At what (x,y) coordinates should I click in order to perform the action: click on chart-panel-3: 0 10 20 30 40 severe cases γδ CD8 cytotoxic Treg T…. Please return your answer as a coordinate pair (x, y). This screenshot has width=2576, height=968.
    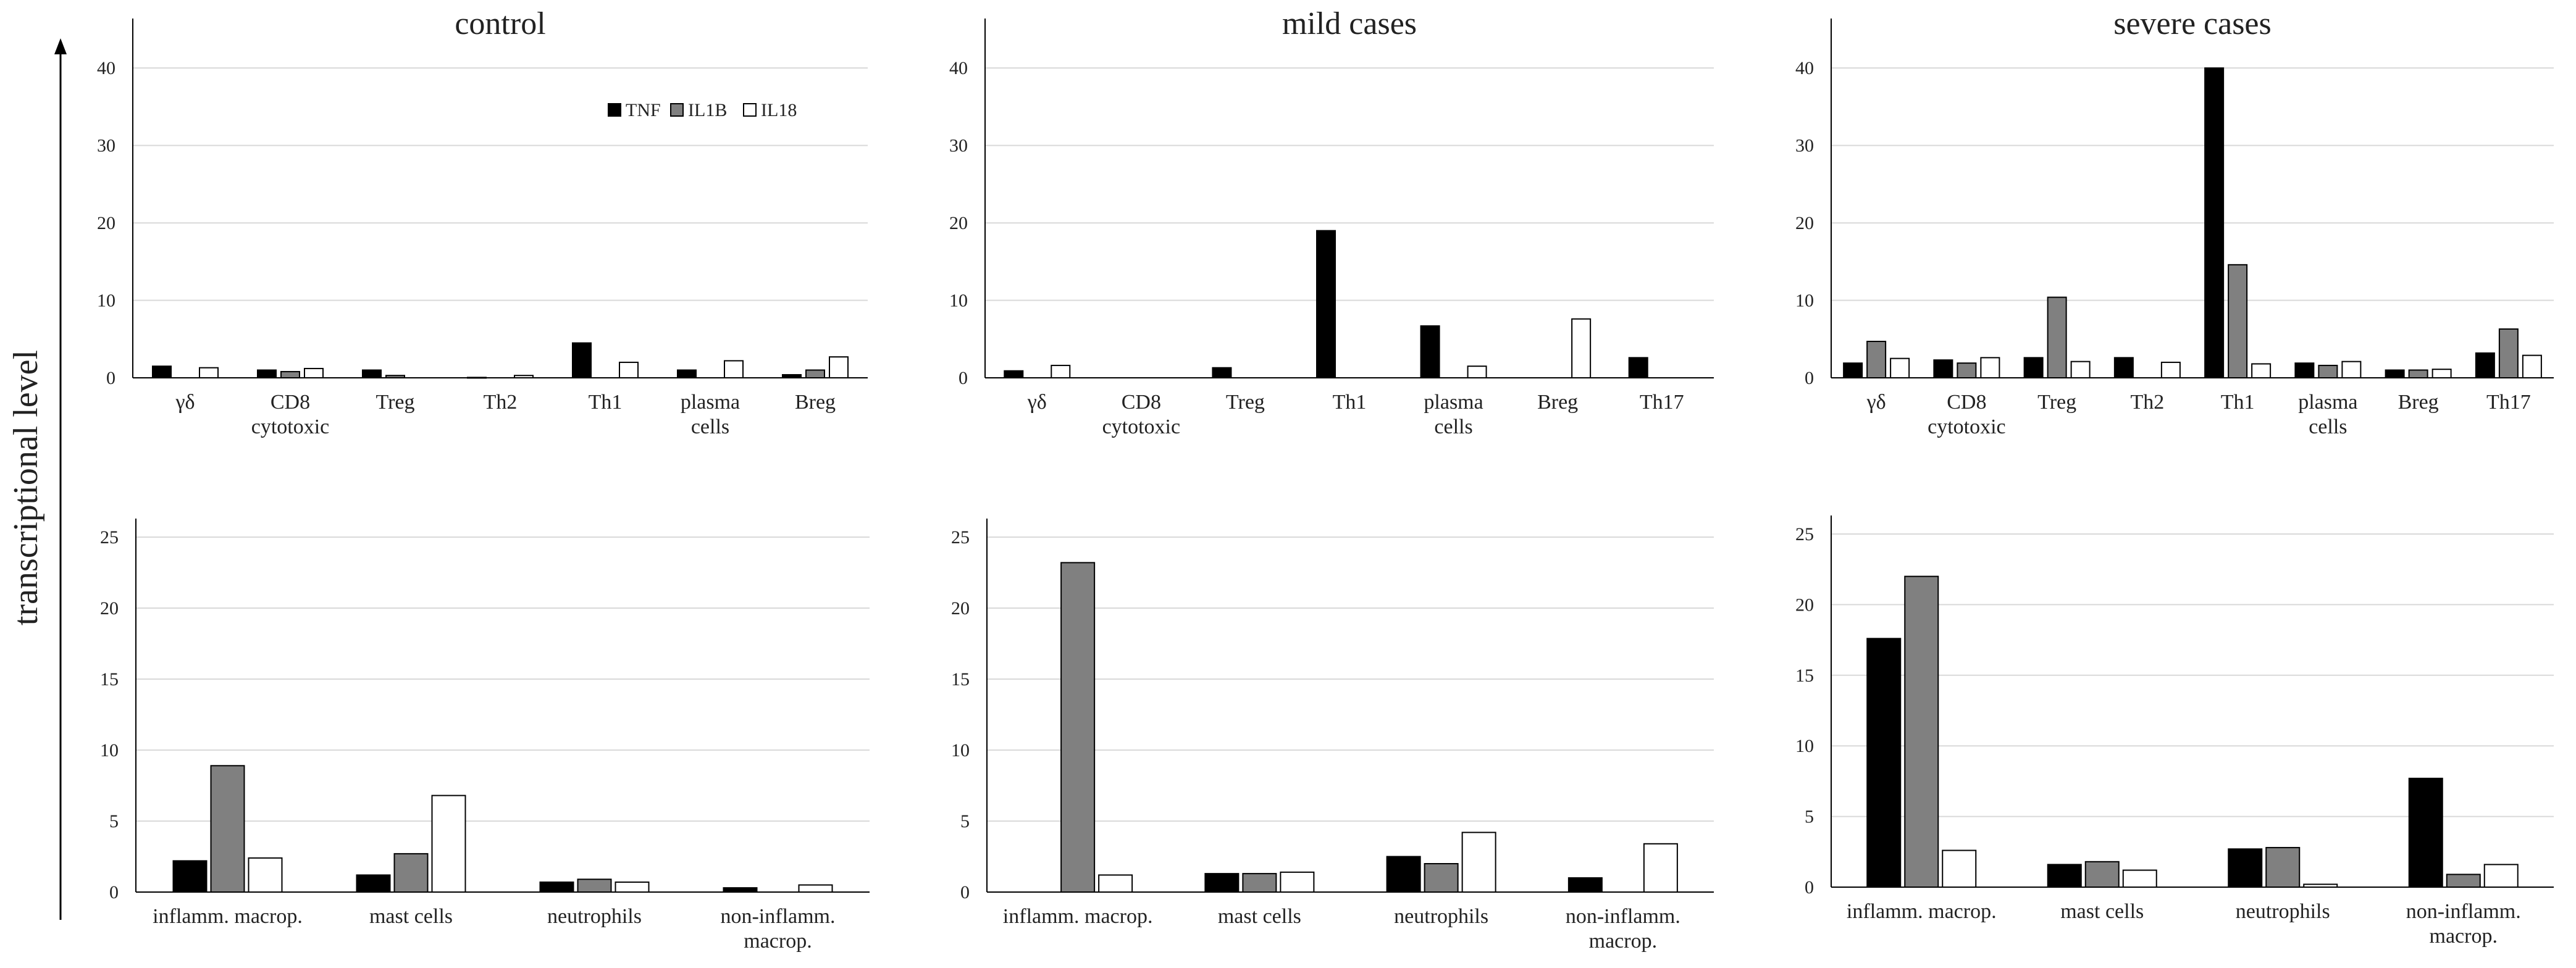
    Looking at the image, I should click on (2174, 222).